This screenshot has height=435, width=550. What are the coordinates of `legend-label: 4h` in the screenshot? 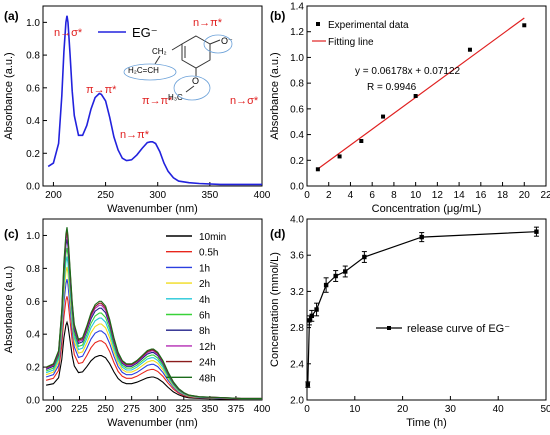 It's located at (204, 300).